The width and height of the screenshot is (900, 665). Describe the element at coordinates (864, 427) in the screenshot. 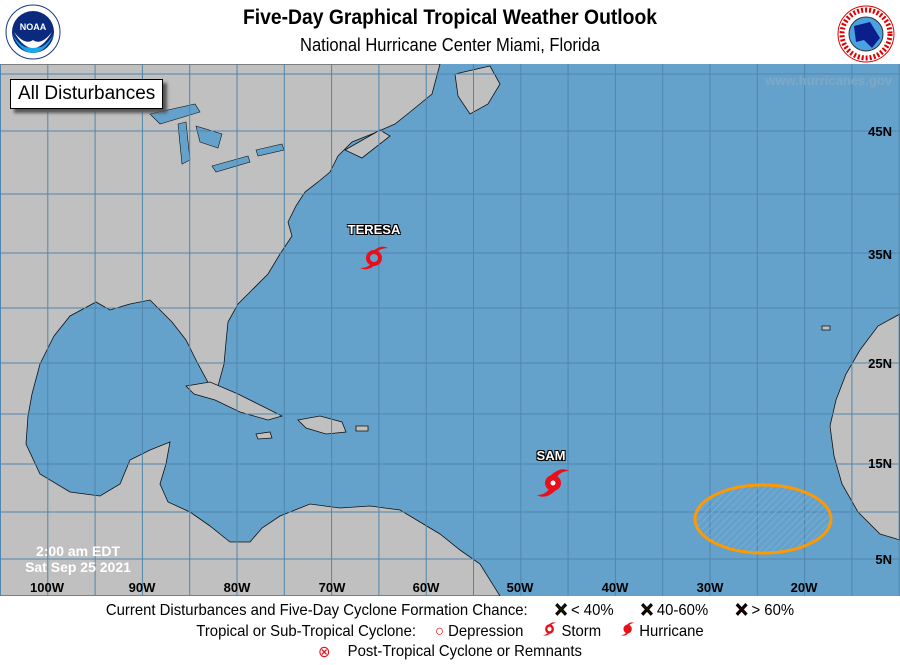

I see `africa` at that location.